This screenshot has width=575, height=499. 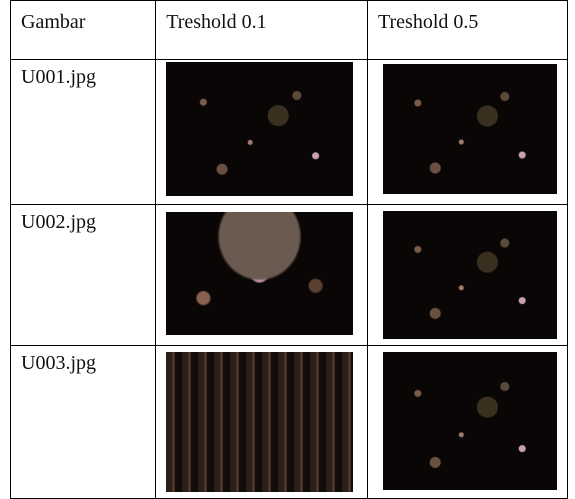 I want to click on header-row: Gambar Treshold 0.1 Treshold 0.5, so click(x=288, y=30).